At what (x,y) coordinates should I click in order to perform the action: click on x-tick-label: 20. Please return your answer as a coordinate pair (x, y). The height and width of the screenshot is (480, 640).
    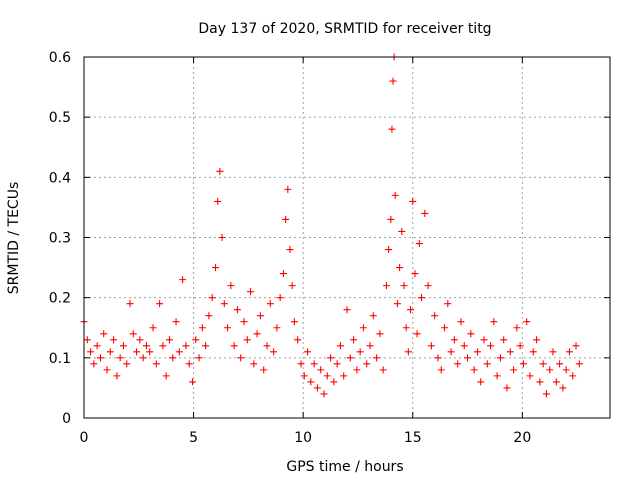
    Looking at the image, I should click on (522, 438).